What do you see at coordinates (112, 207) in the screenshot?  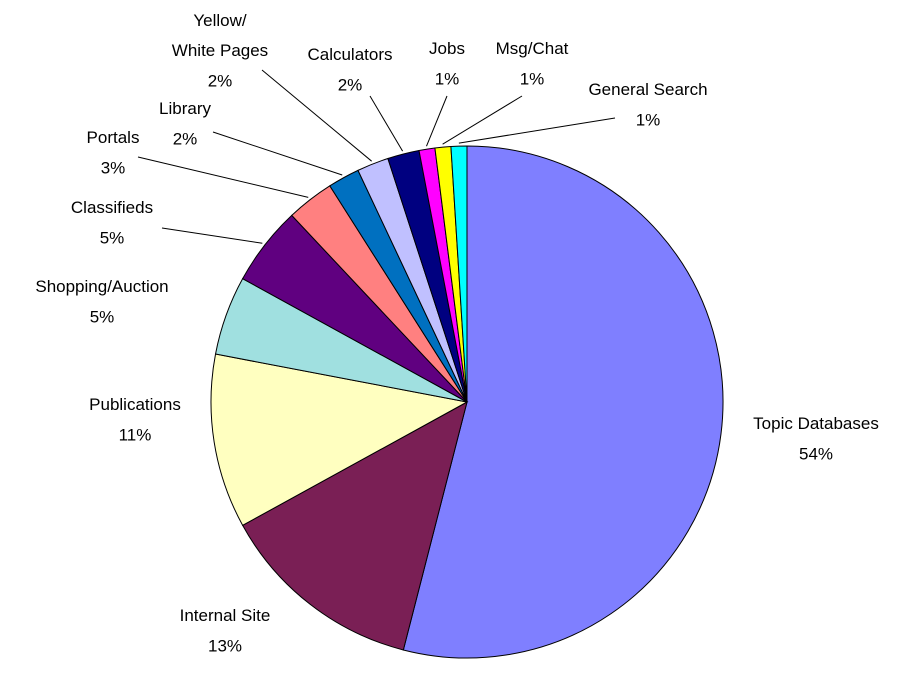 I see `slice-label: Classifieds` at bounding box center [112, 207].